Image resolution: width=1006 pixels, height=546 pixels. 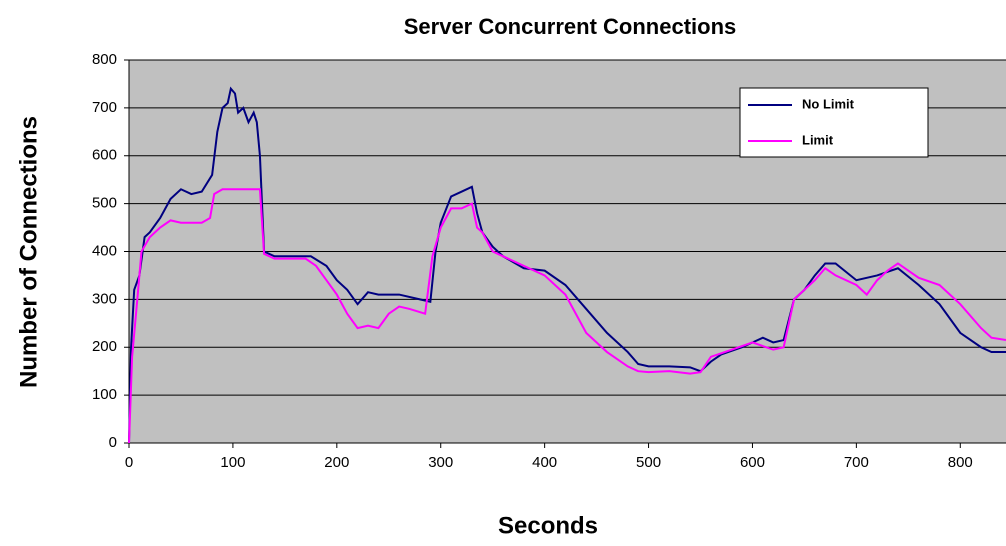 I want to click on y-tick-label: 300, so click(x=104, y=298).